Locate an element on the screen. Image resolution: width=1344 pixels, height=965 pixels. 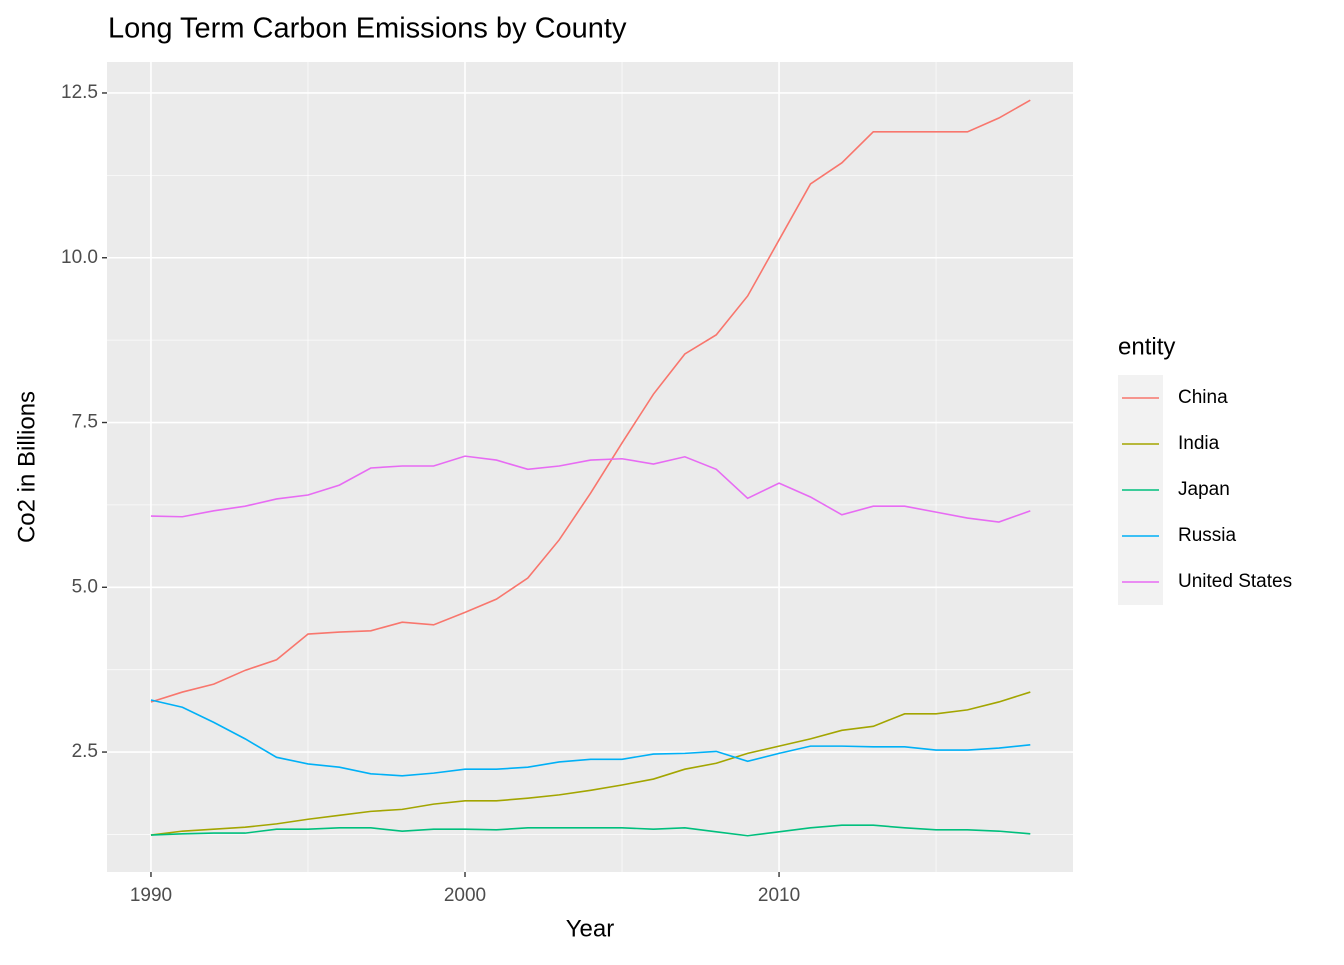
x-tick-label: 1990 is located at coordinates (151, 895).